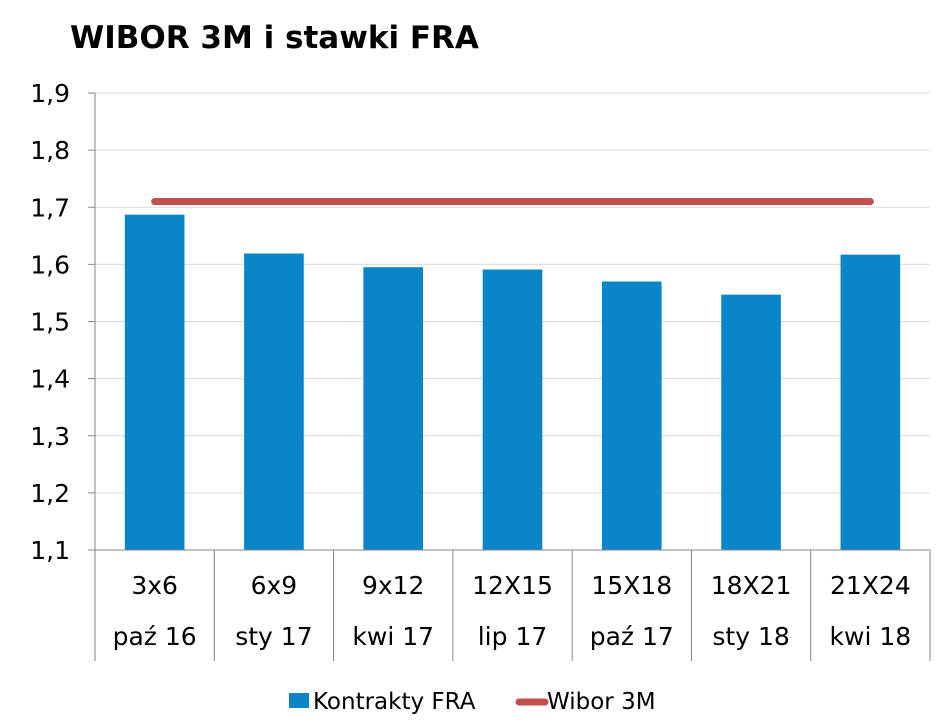 This screenshot has height=728, width=947. I want to click on category-contract-label: 18X21, so click(751, 585).